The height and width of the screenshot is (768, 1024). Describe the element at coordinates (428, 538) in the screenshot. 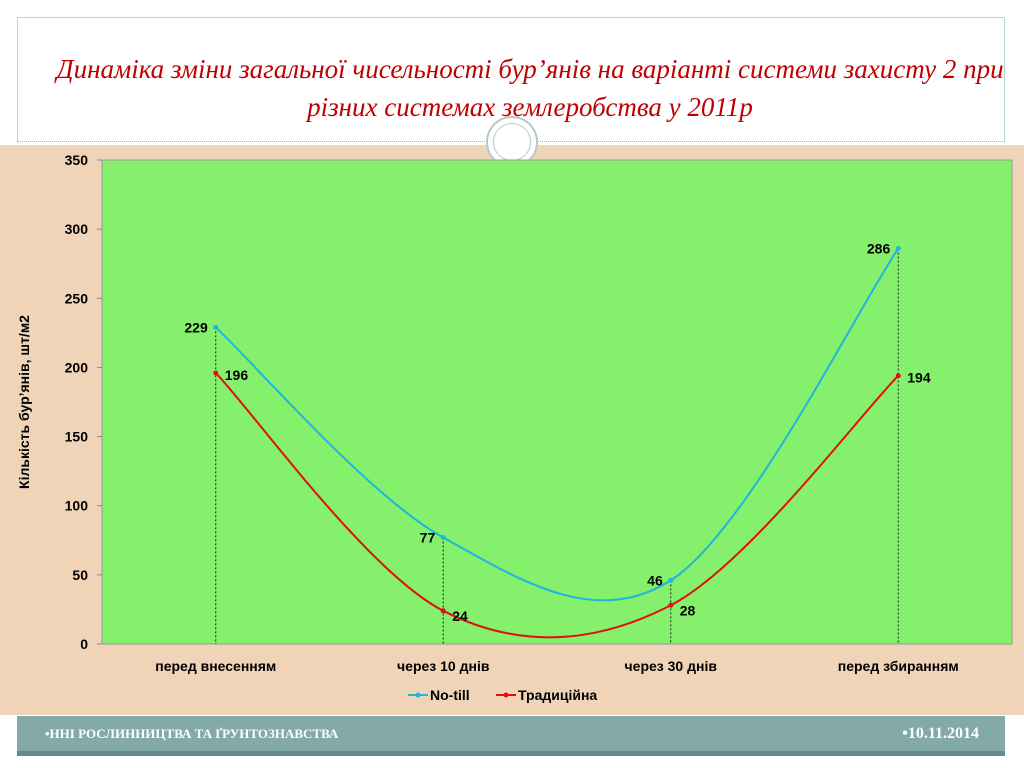

I see `data-label: 77` at that location.